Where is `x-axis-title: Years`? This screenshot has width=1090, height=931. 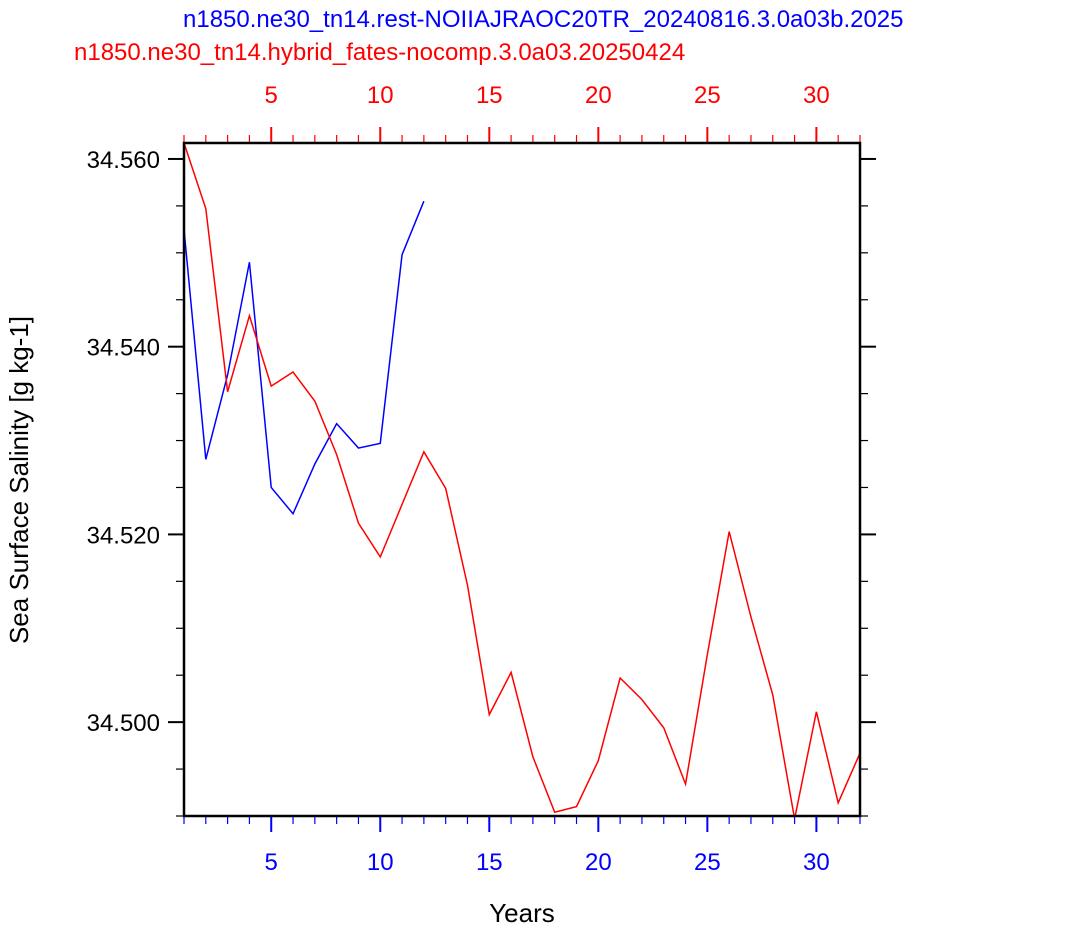 x-axis-title: Years is located at coordinates (522, 913).